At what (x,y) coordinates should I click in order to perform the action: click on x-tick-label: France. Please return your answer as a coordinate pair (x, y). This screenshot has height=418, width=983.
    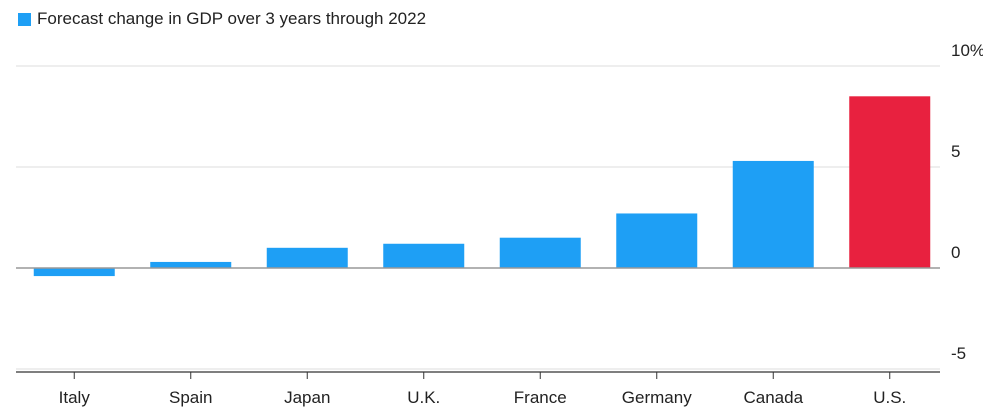
    Looking at the image, I should click on (540, 397).